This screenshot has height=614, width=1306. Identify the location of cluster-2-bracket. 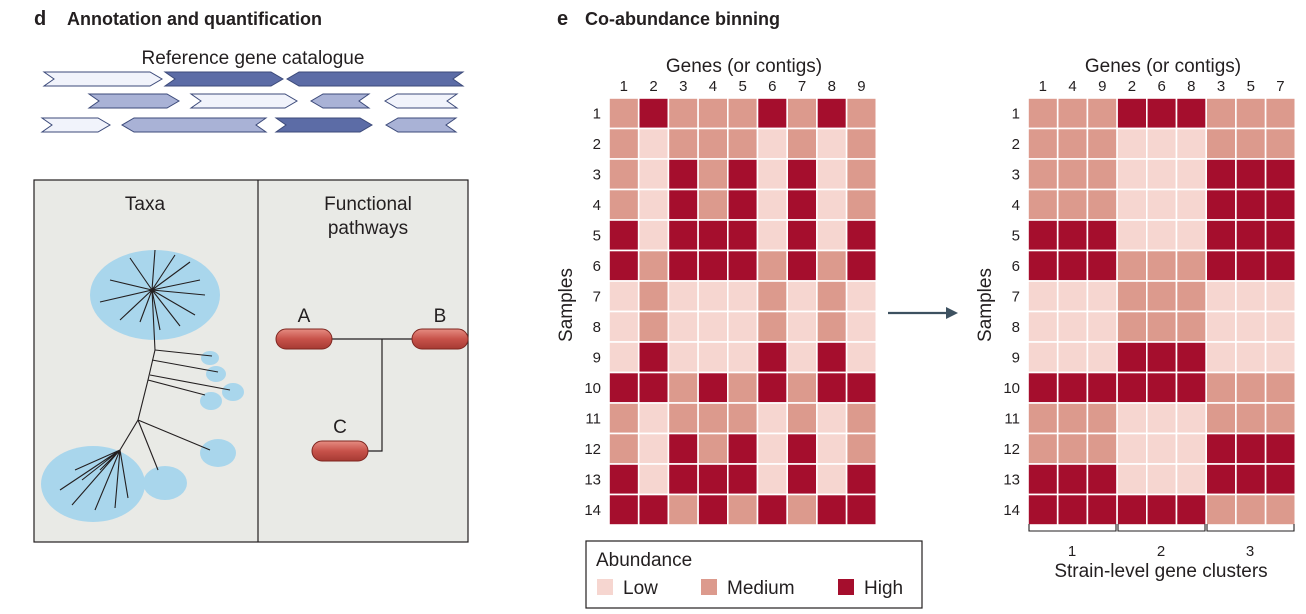
(1161, 528).